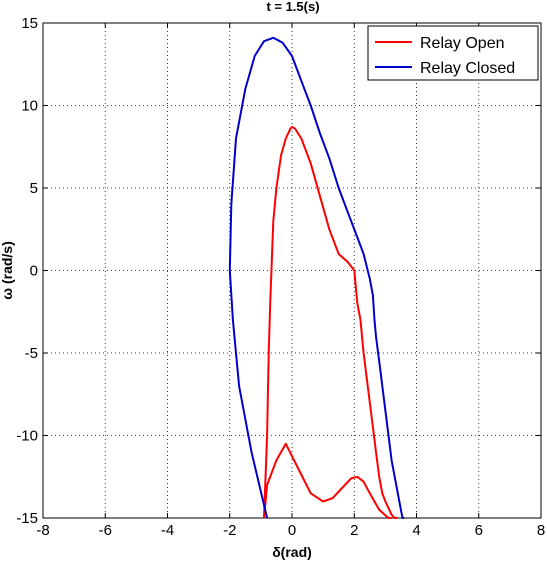 The image size is (547, 566). What do you see at coordinates (292, 7) in the screenshot?
I see `chart-title: t = 1.5(s)` at bounding box center [292, 7].